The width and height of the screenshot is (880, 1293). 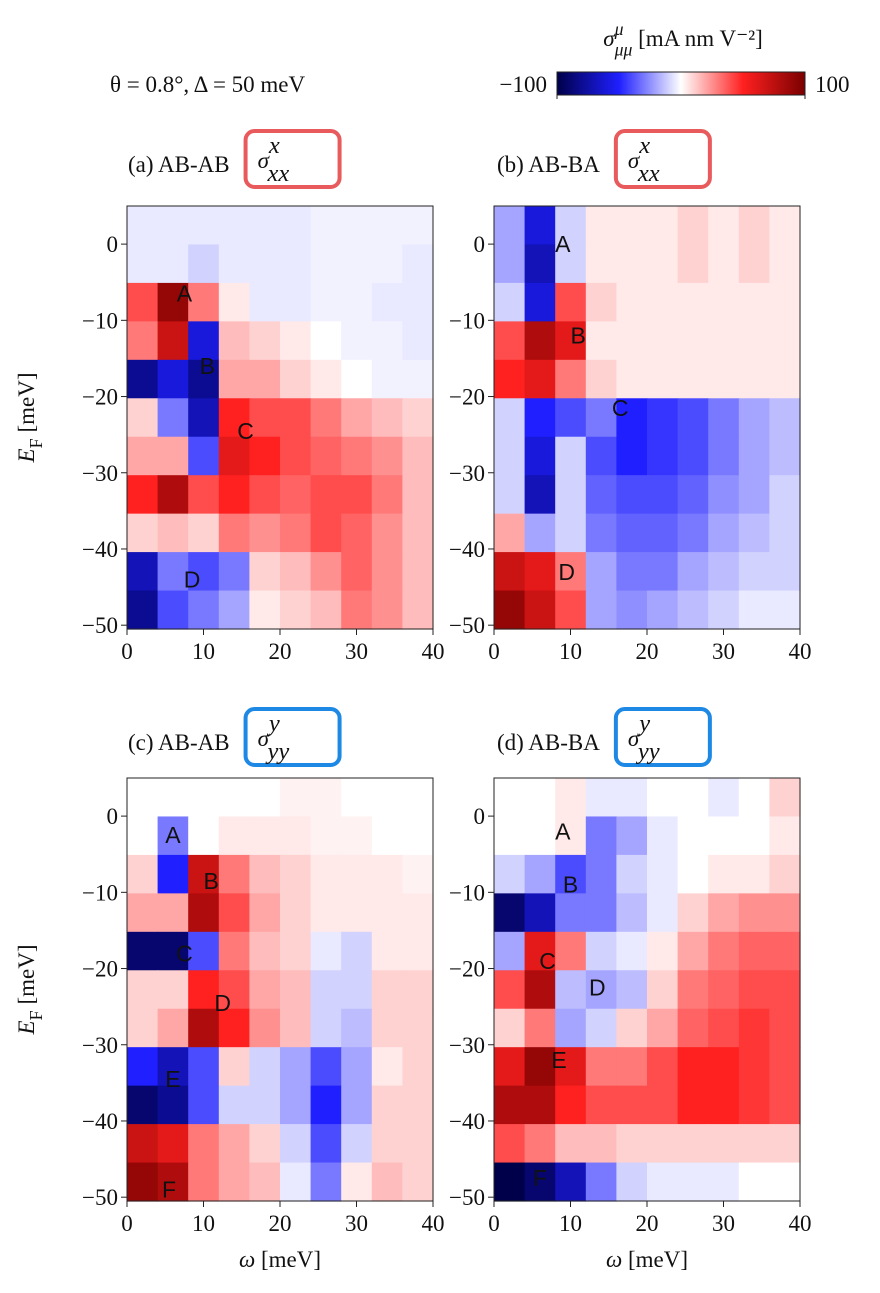 What do you see at coordinates (570, 885) in the screenshot?
I see `annotation: B` at bounding box center [570, 885].